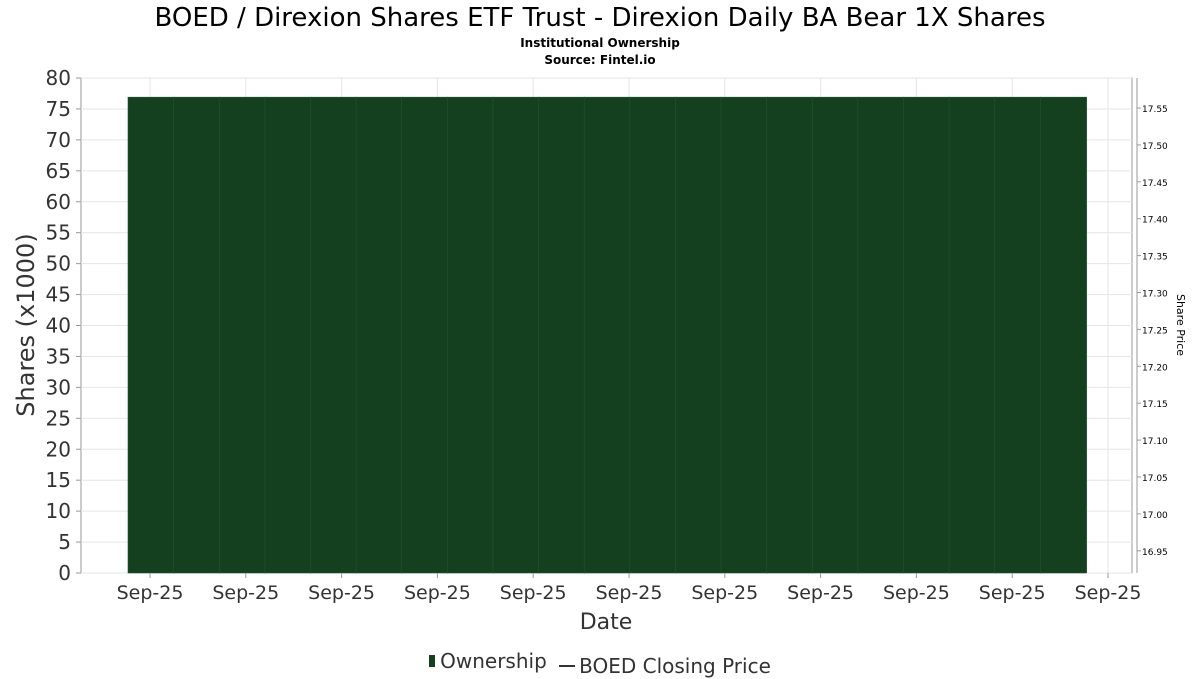 This screenshot has height=679, width=1200. What do you see at coordinates (58, 449) in the screenshot?
I see `y-tick-label: 20` at bounding box center [58, 449].